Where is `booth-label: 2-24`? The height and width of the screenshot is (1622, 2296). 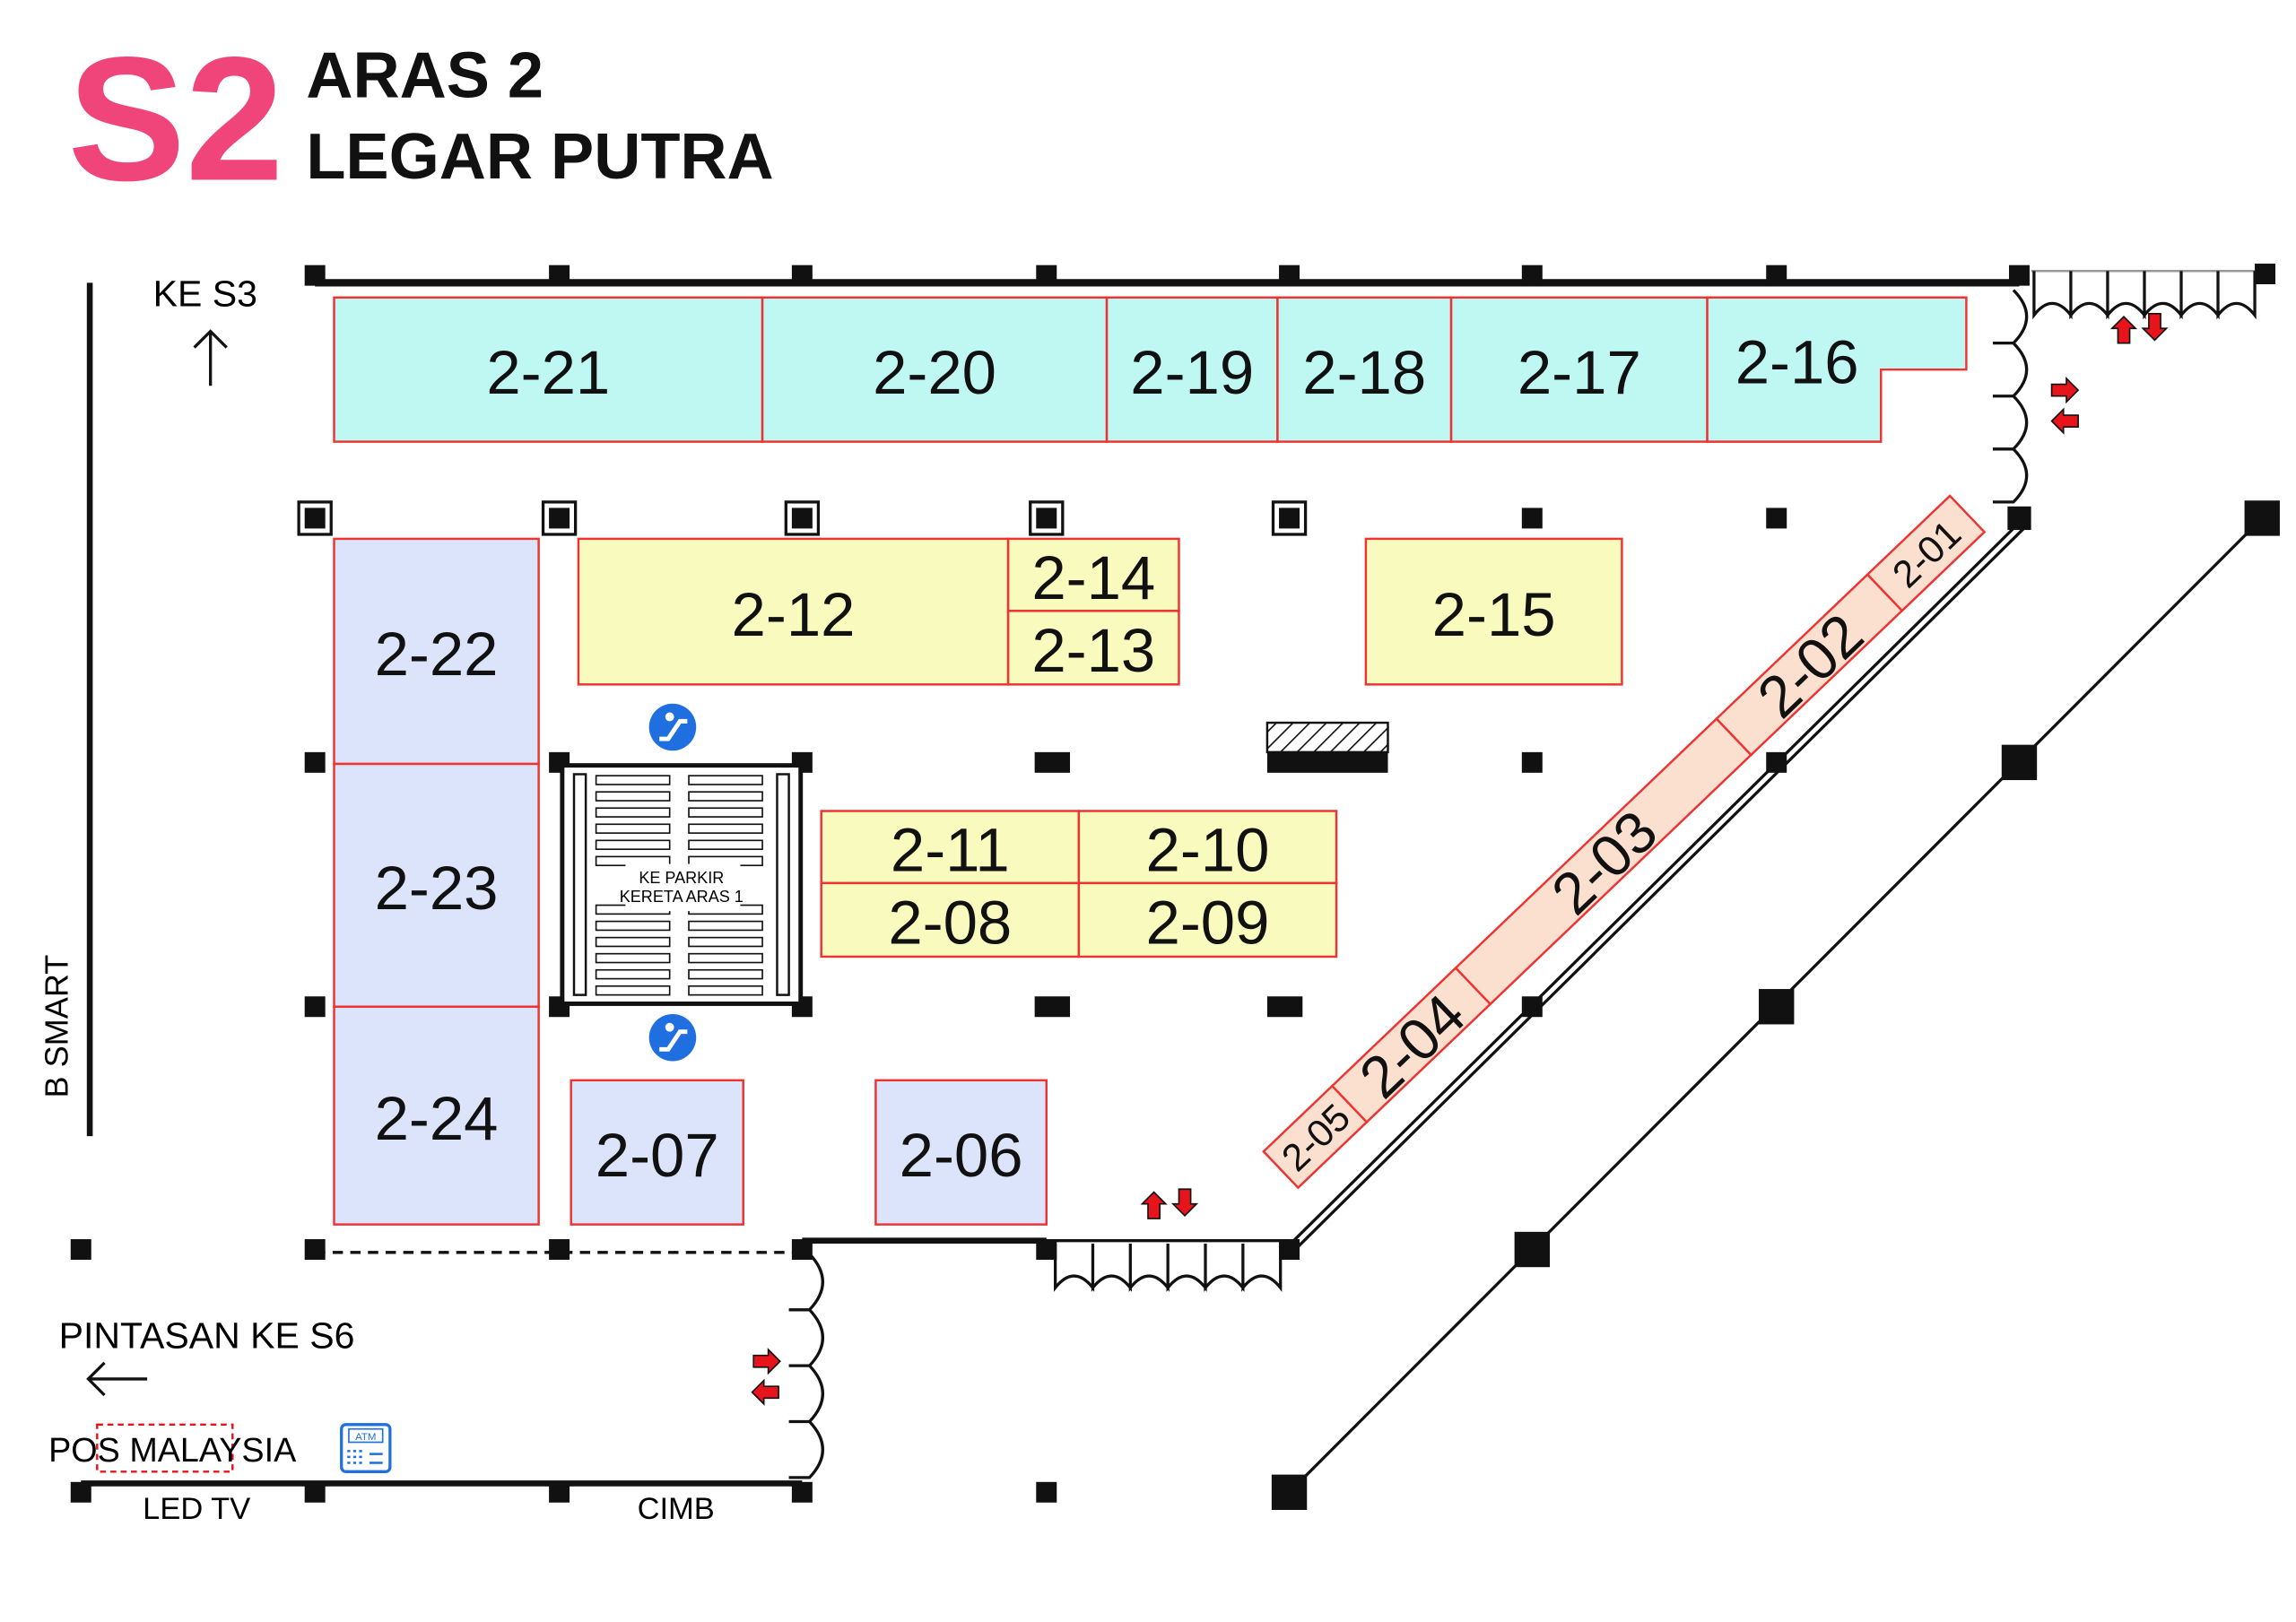 booth-label: 2-24 is located at coordinates (437, 1118).